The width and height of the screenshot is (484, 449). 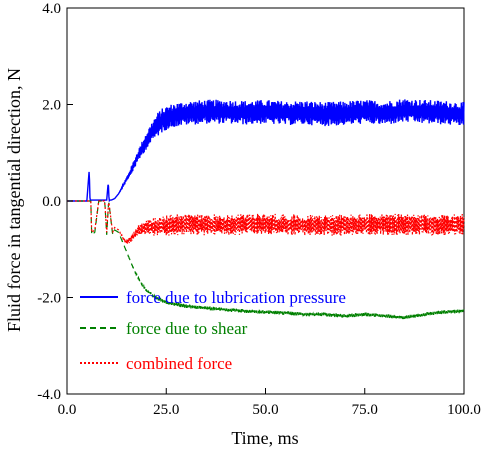 I want to click on x-axis: 0.0 25.0 50.0 75.0 100.0, so click(x=269, y=403).